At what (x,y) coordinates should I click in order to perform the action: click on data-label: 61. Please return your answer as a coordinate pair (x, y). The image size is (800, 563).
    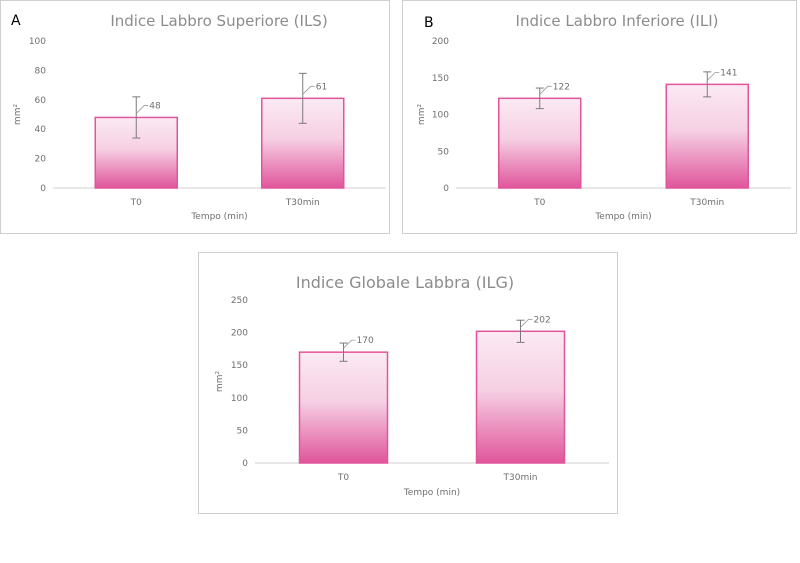
    Looking at the image, I should click on (321, 87).